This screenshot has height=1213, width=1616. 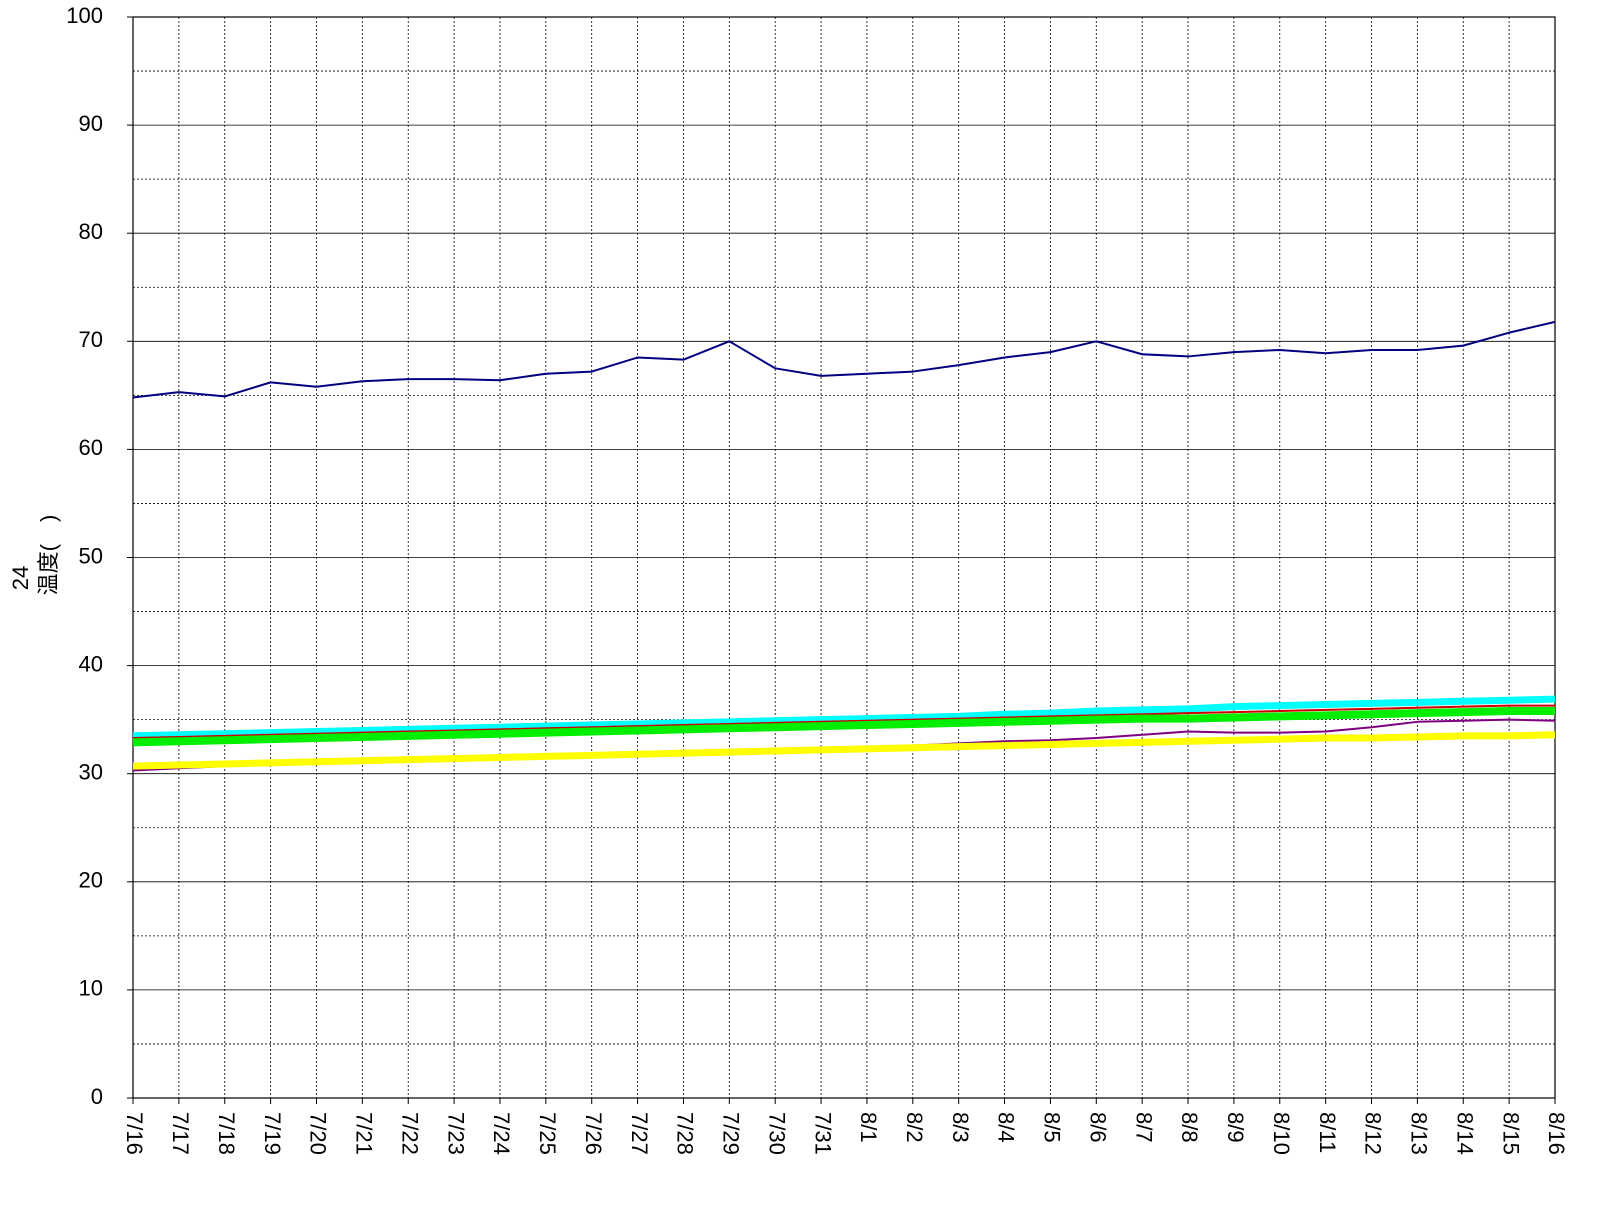 I want to click on y-axis-label: 温度( ), so click(x=48, y=555).